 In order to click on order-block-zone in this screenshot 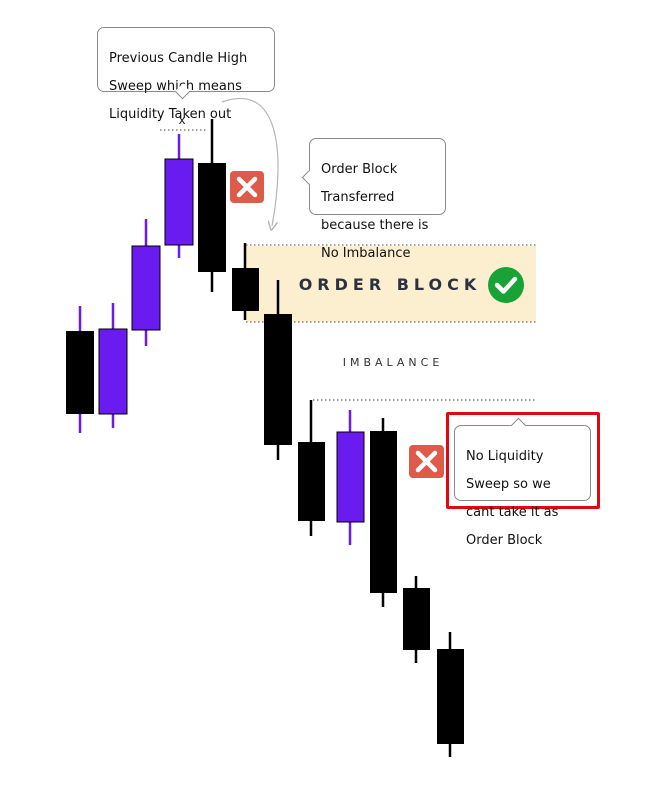, I will do `click(391, 284)`.